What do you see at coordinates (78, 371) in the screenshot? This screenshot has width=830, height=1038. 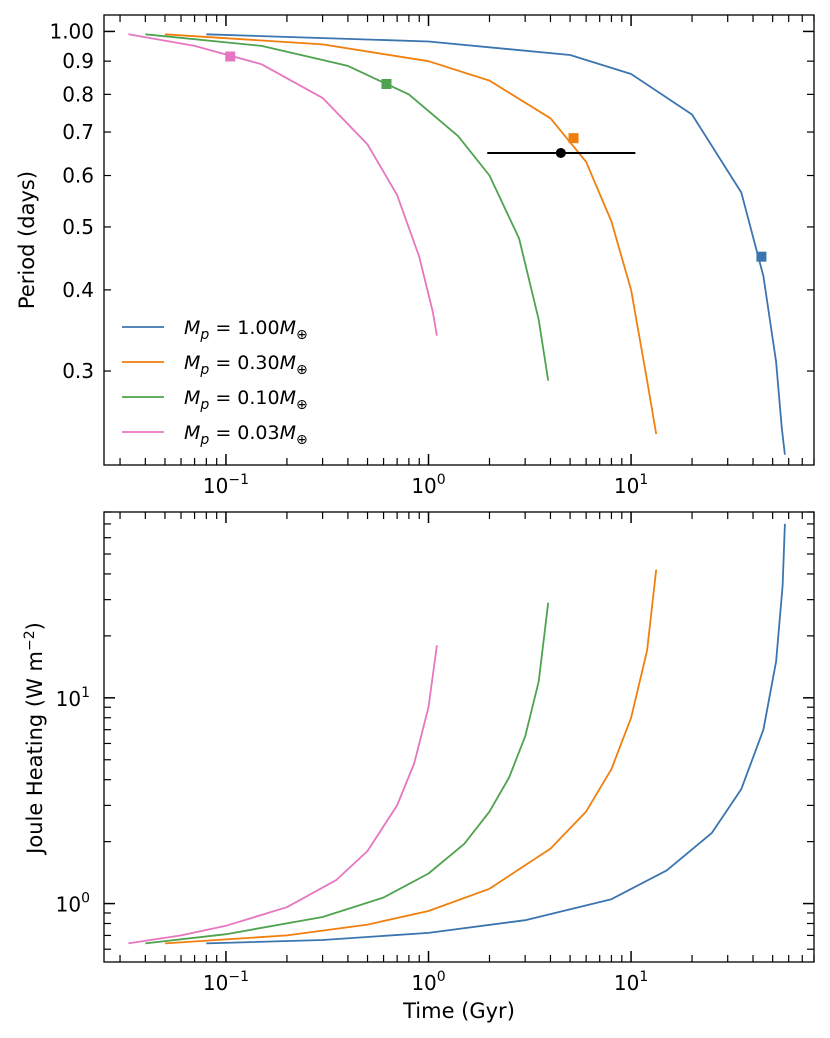 I see `period-y-tick-label: 0.3` at bounding box center [78, 371].